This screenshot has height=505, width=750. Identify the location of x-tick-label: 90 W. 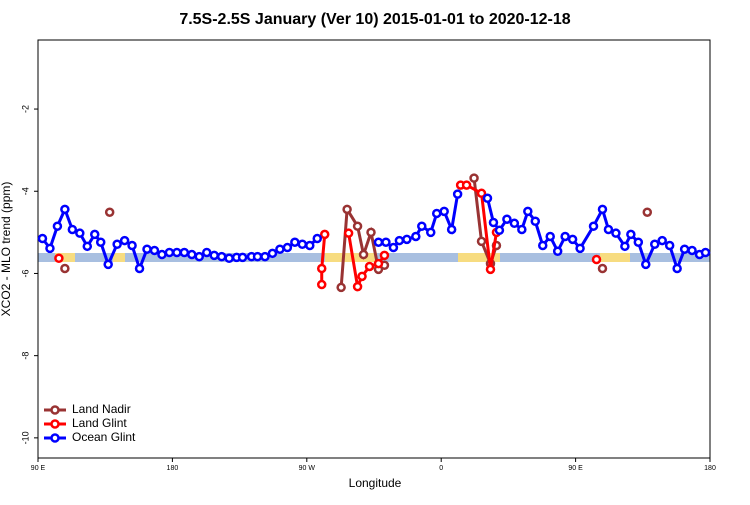
(307, 468).